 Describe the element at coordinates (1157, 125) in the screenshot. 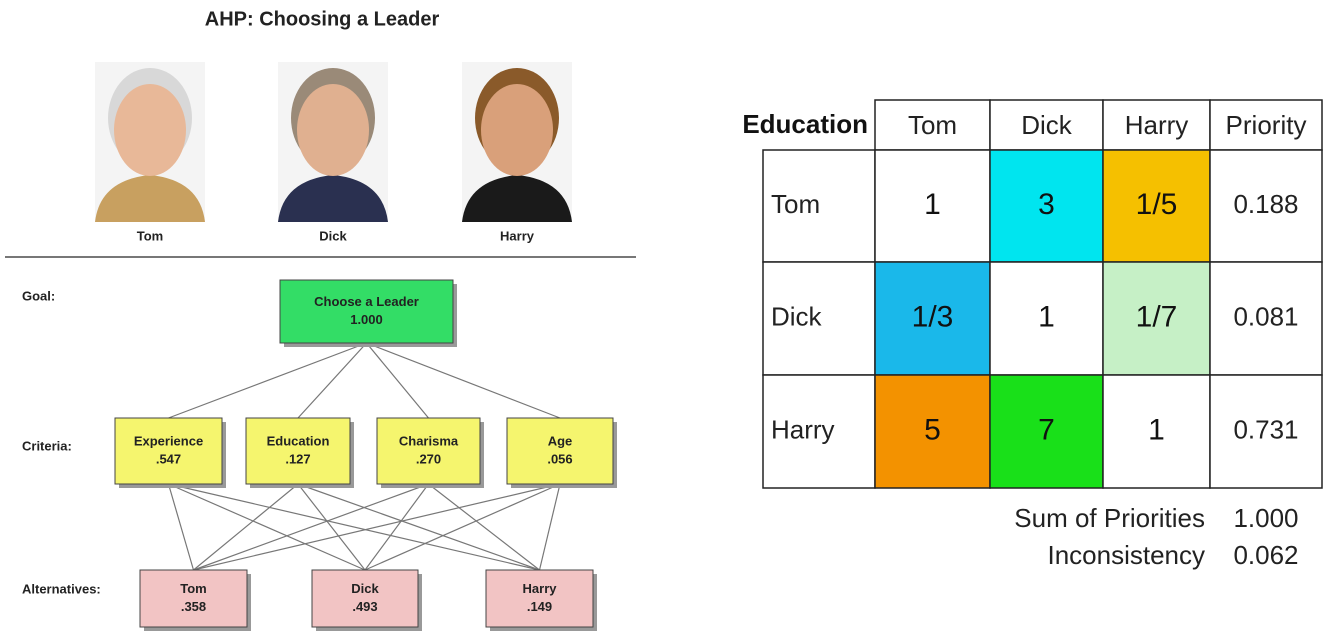

I see `column-header: Harry` at that location.